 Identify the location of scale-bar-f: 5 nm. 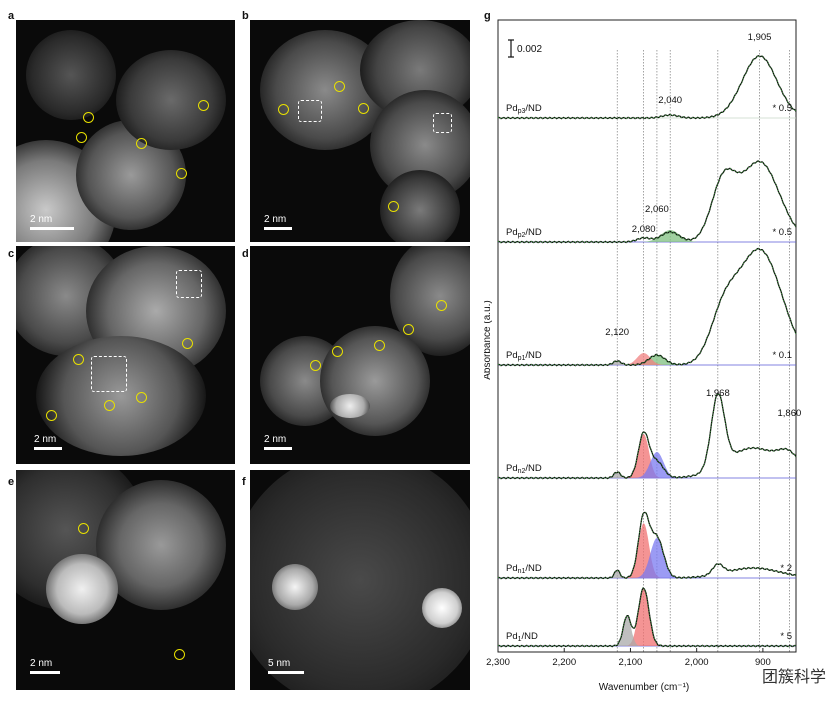
(286, 666).